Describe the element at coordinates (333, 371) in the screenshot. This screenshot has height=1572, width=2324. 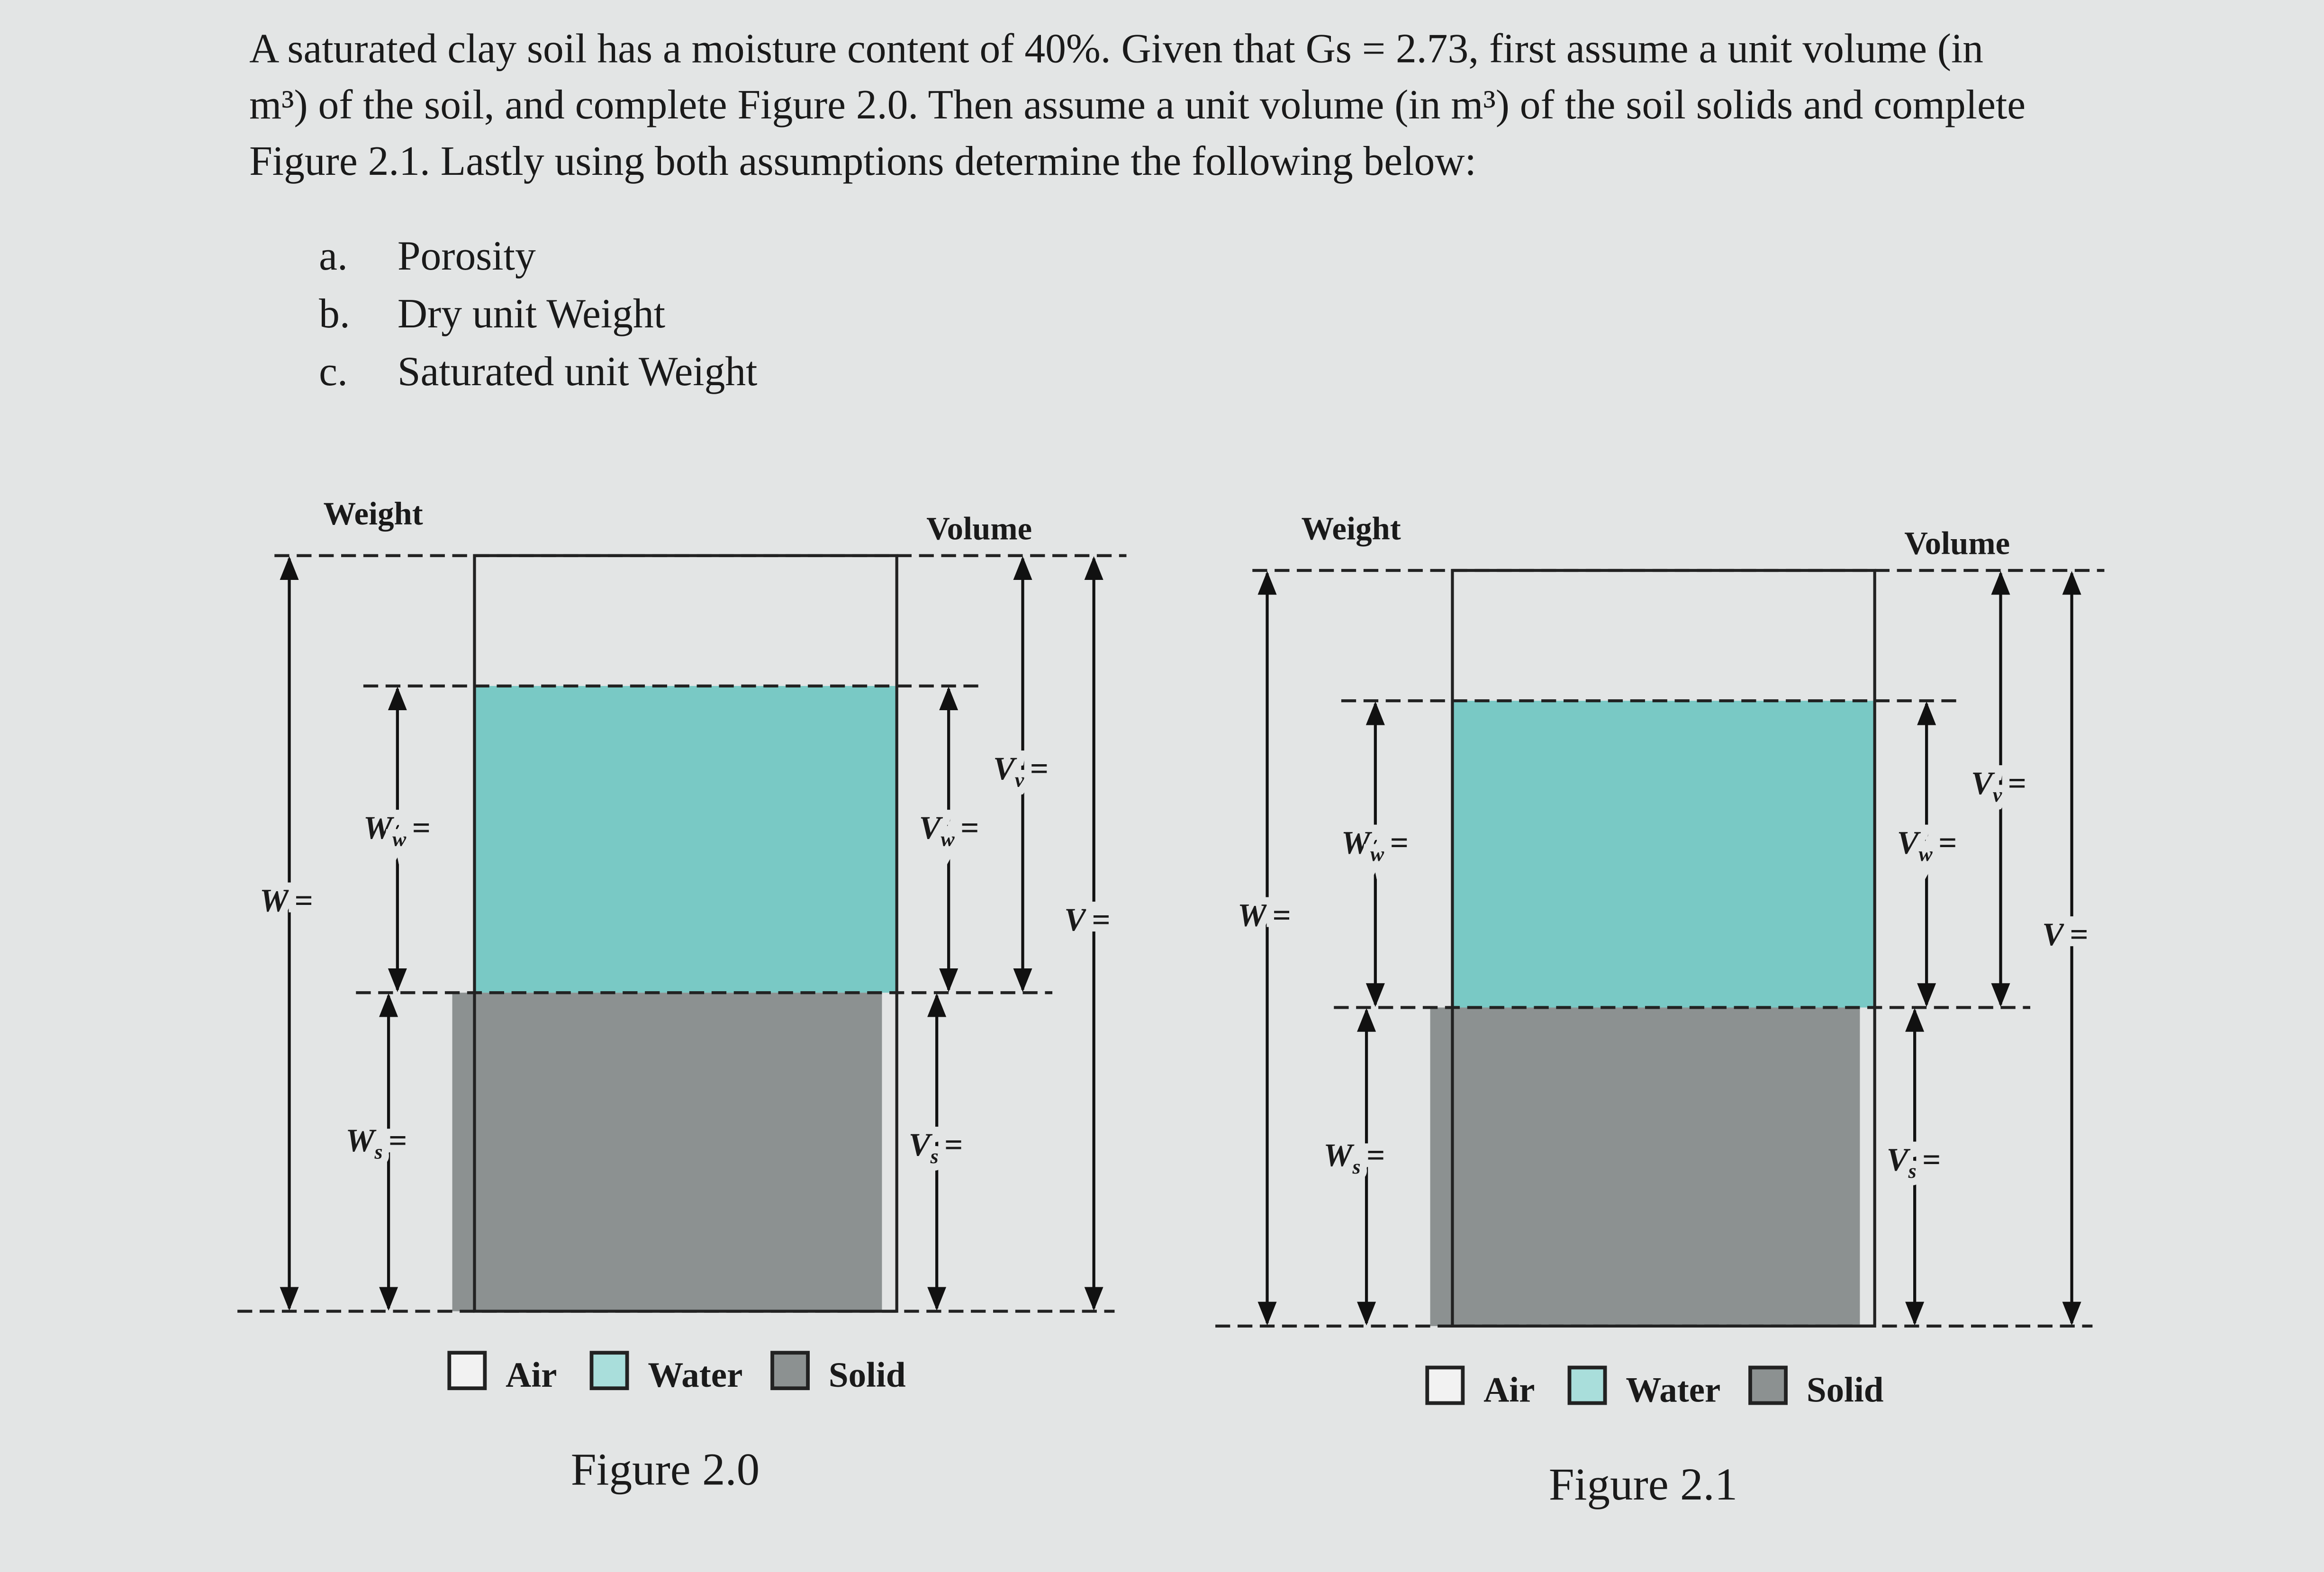
I see `item-letter: c.` at that location.